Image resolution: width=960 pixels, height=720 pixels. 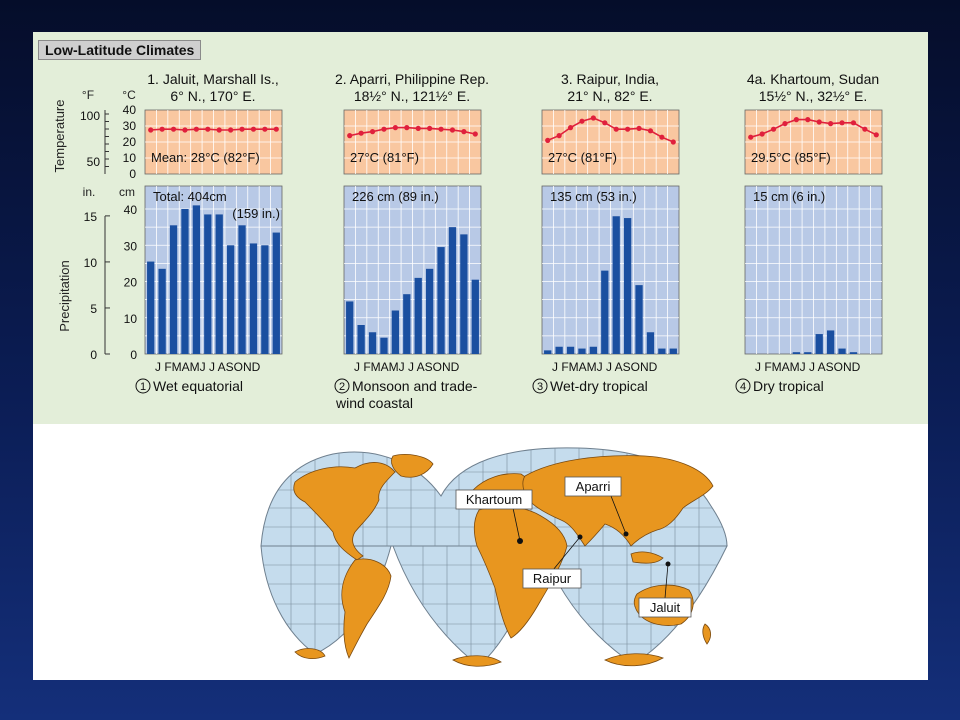 I want to click on jaluit-leader, so click(x=666, y=581).